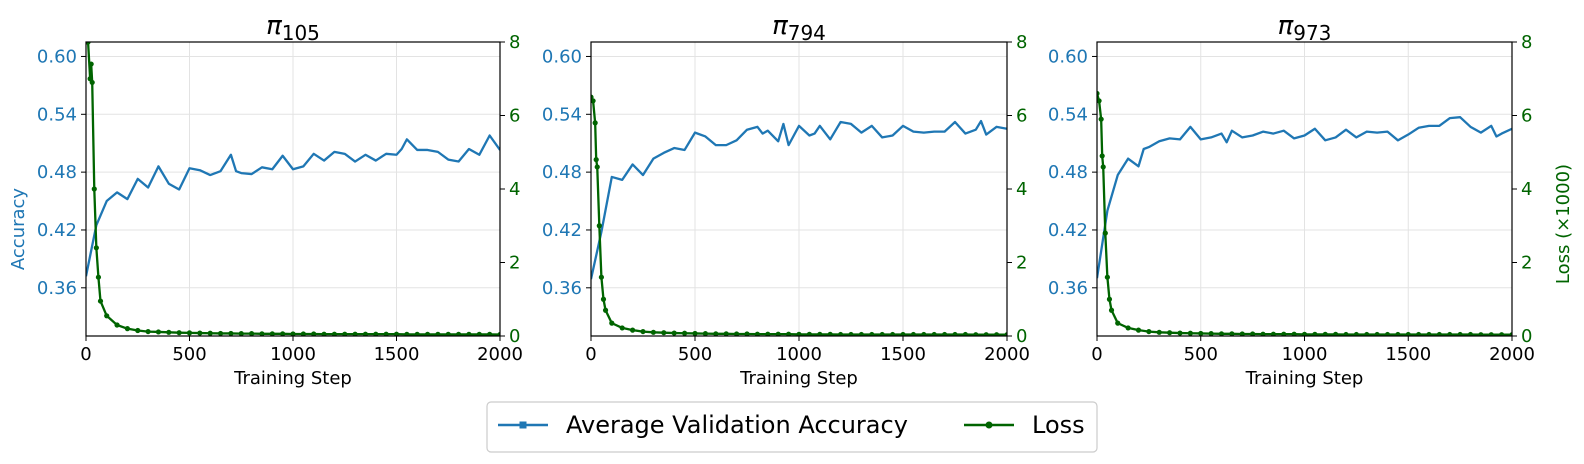 The image size is (1584, 464). I want to click on y-right-tick-label: 6, so click(1526, 116).